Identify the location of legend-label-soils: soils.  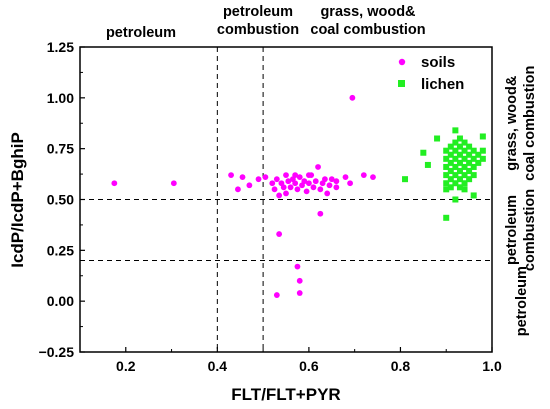
(438, 62).